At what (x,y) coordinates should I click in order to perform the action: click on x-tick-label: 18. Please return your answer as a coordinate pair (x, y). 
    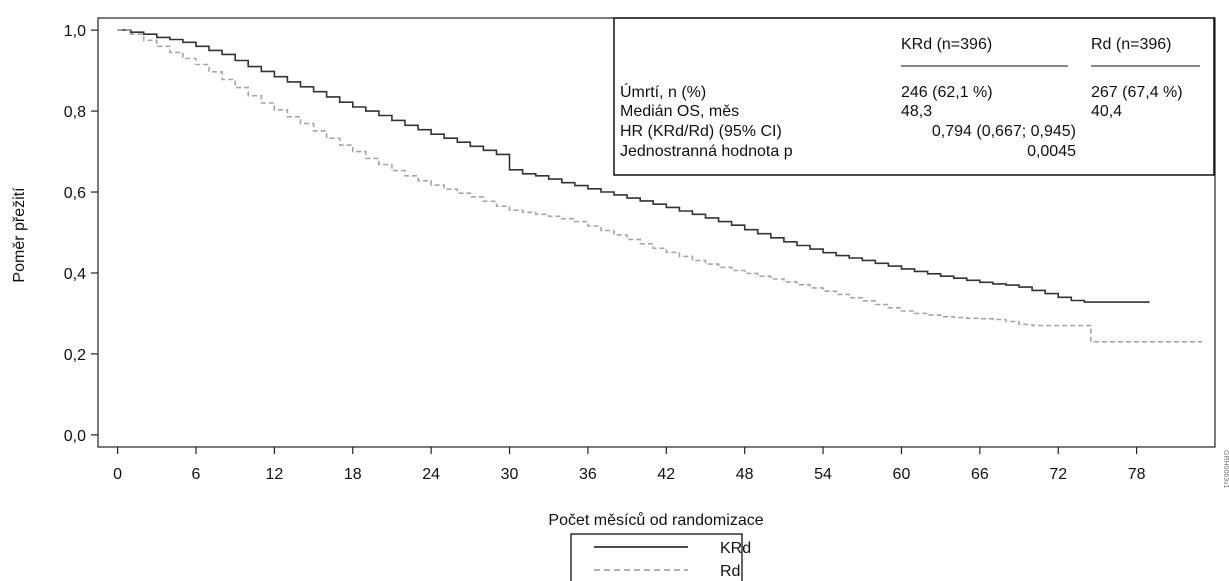
    Looking at the image, I should click on (353, 474).